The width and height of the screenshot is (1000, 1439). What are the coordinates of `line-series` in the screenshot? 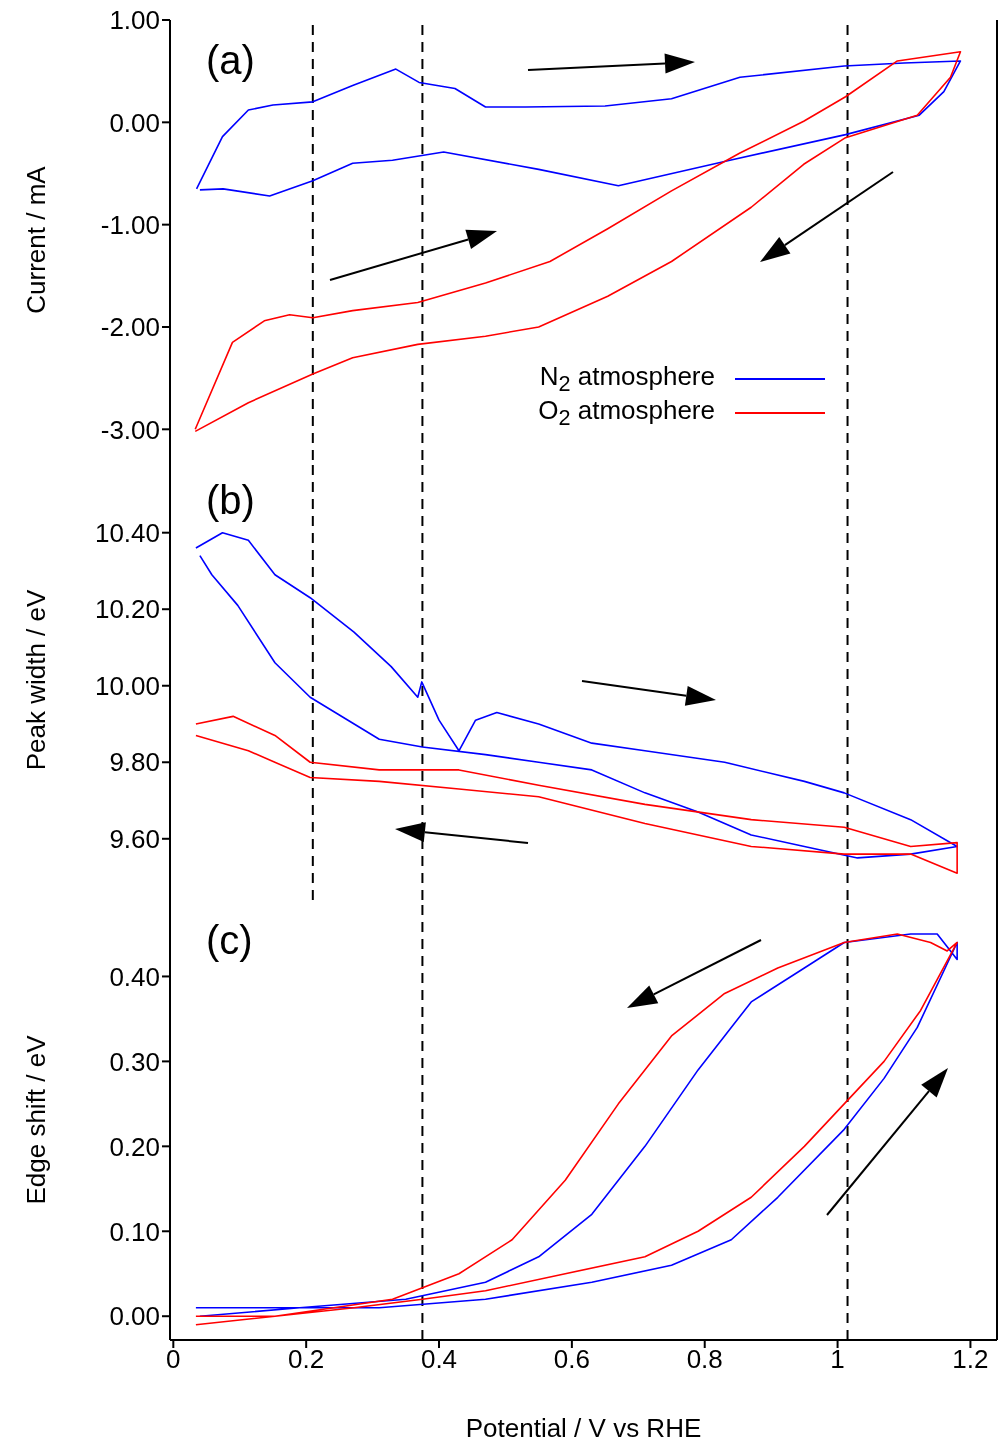 It's located at (576, 795).